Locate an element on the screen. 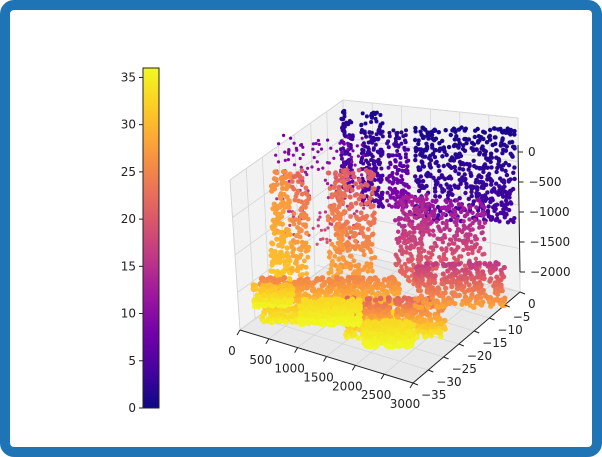 This screenshot has width=602, height=457. colorbar-ticks: 0 5 10 15 20 25 30 35 is located at coordinates (132, 242).